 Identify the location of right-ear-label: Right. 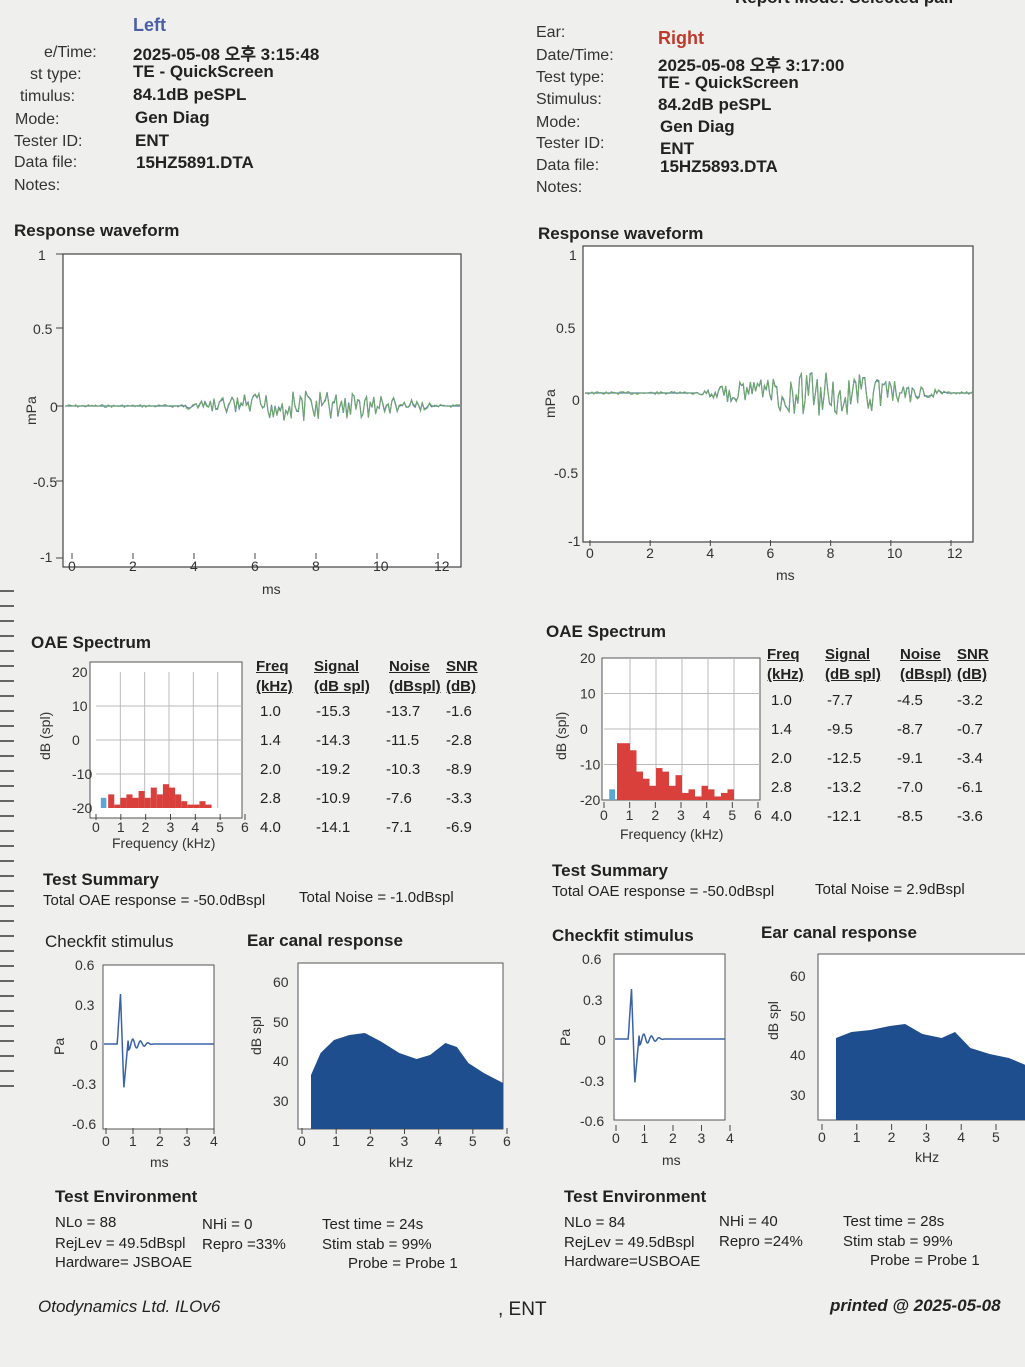
(681, 38).